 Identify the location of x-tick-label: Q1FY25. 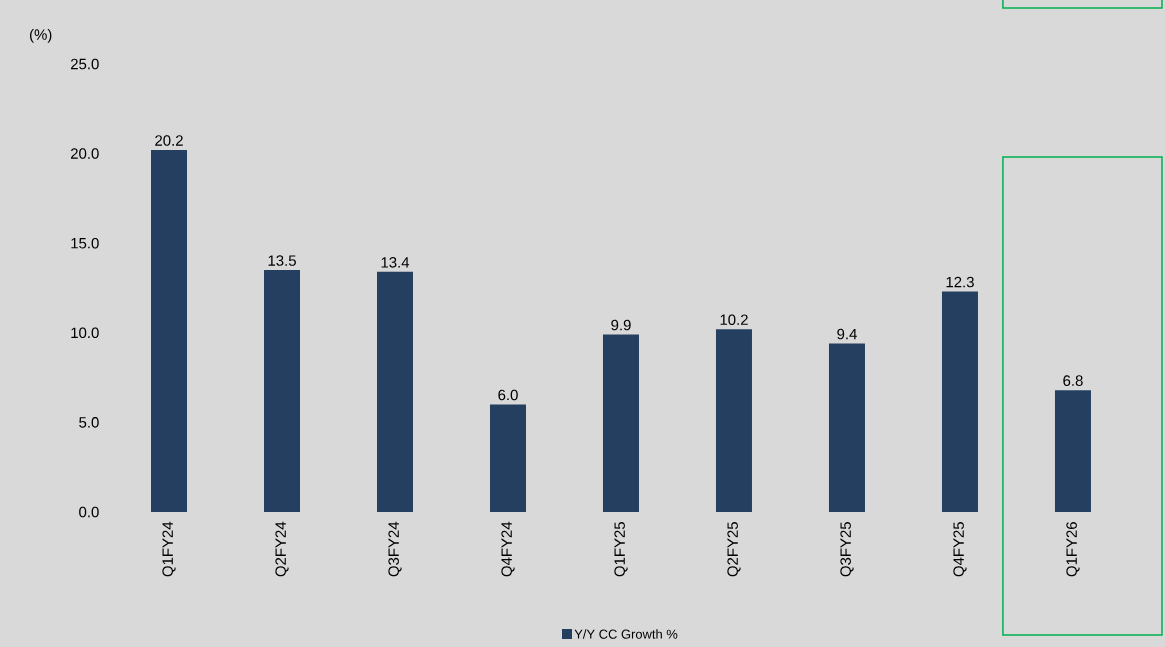
(621, 549).